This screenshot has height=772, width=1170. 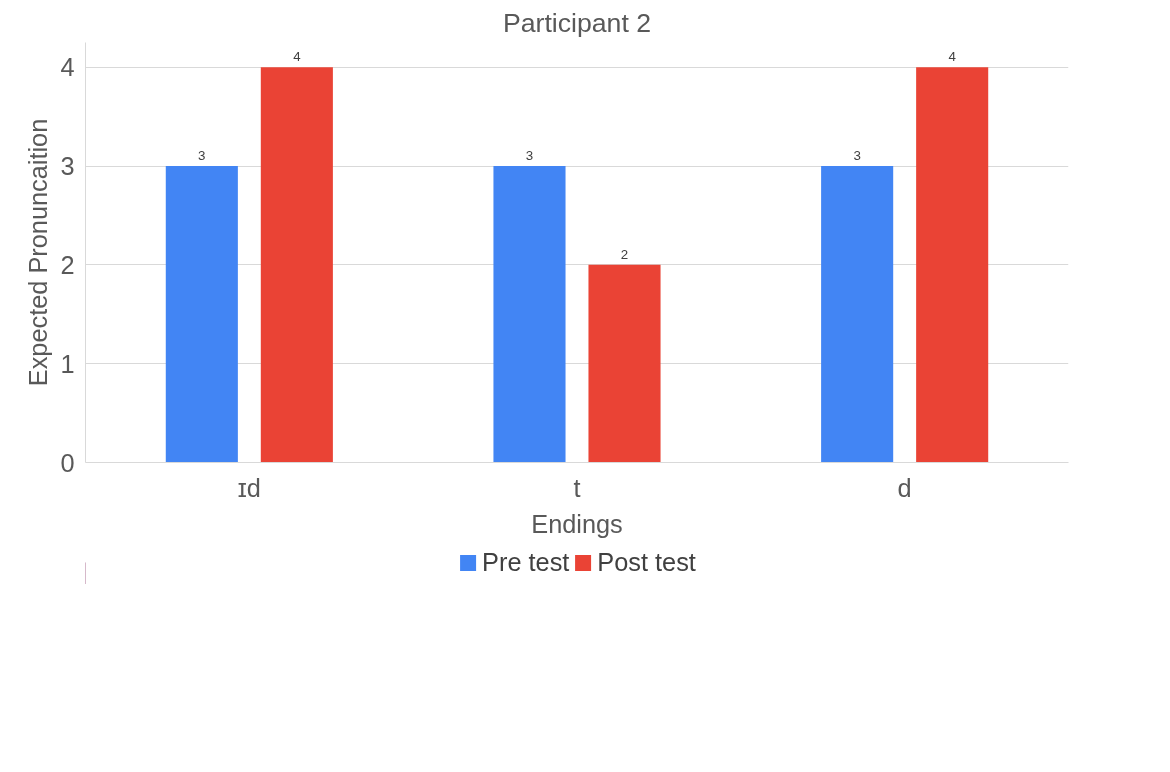 I want to click on chart-title: Participant 2, so click(x=577, y=22).